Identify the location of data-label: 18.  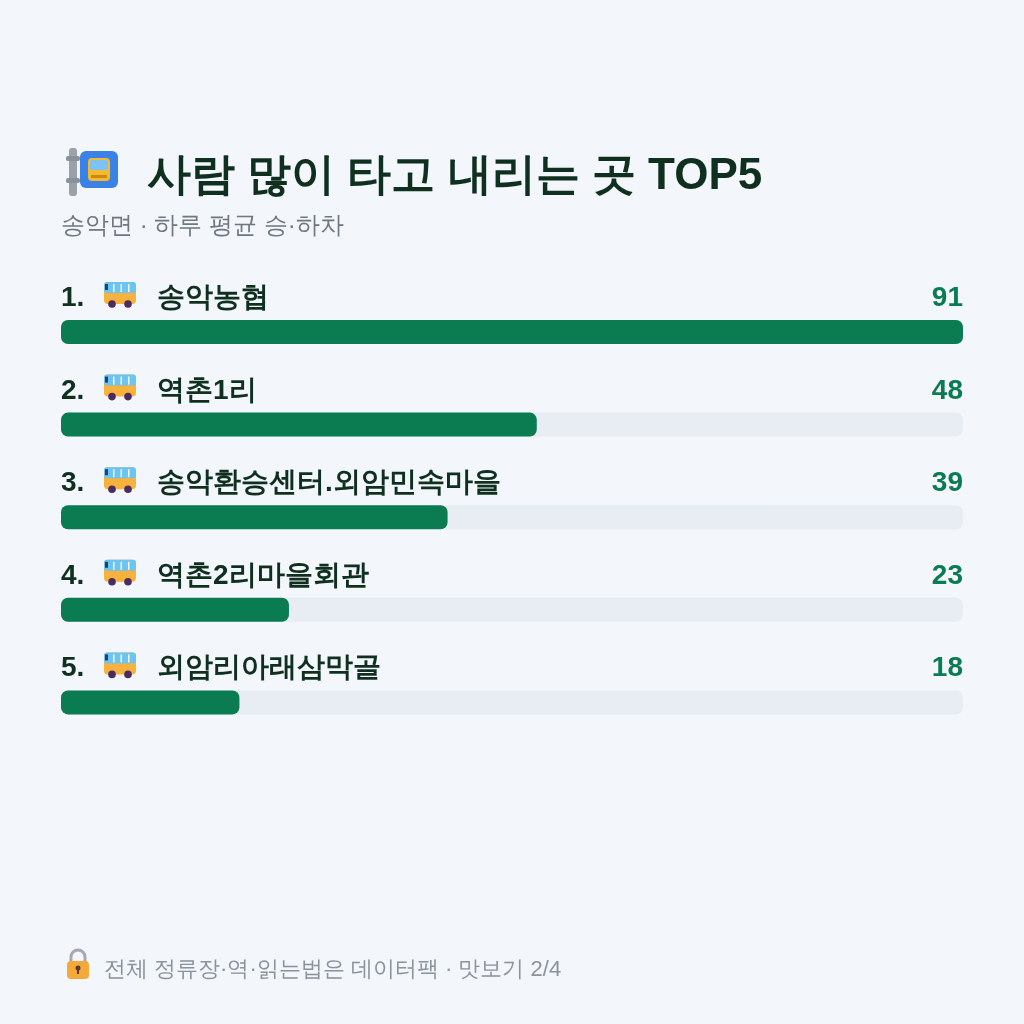
(947, 667).